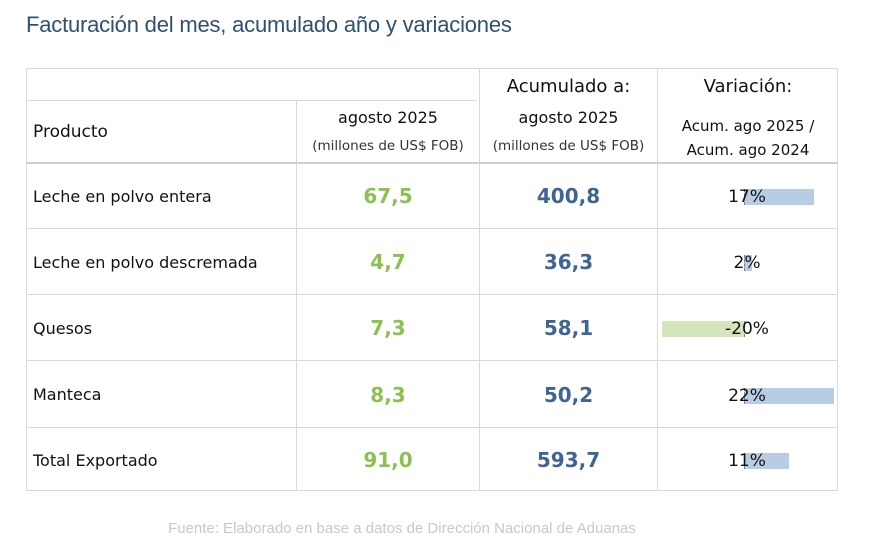 This screenshot has width=872, height=548. Describe the element at coordinates (388, 146) in the screenshot. I see `header-month-unit: (millones de US$ FOB)` at that location.